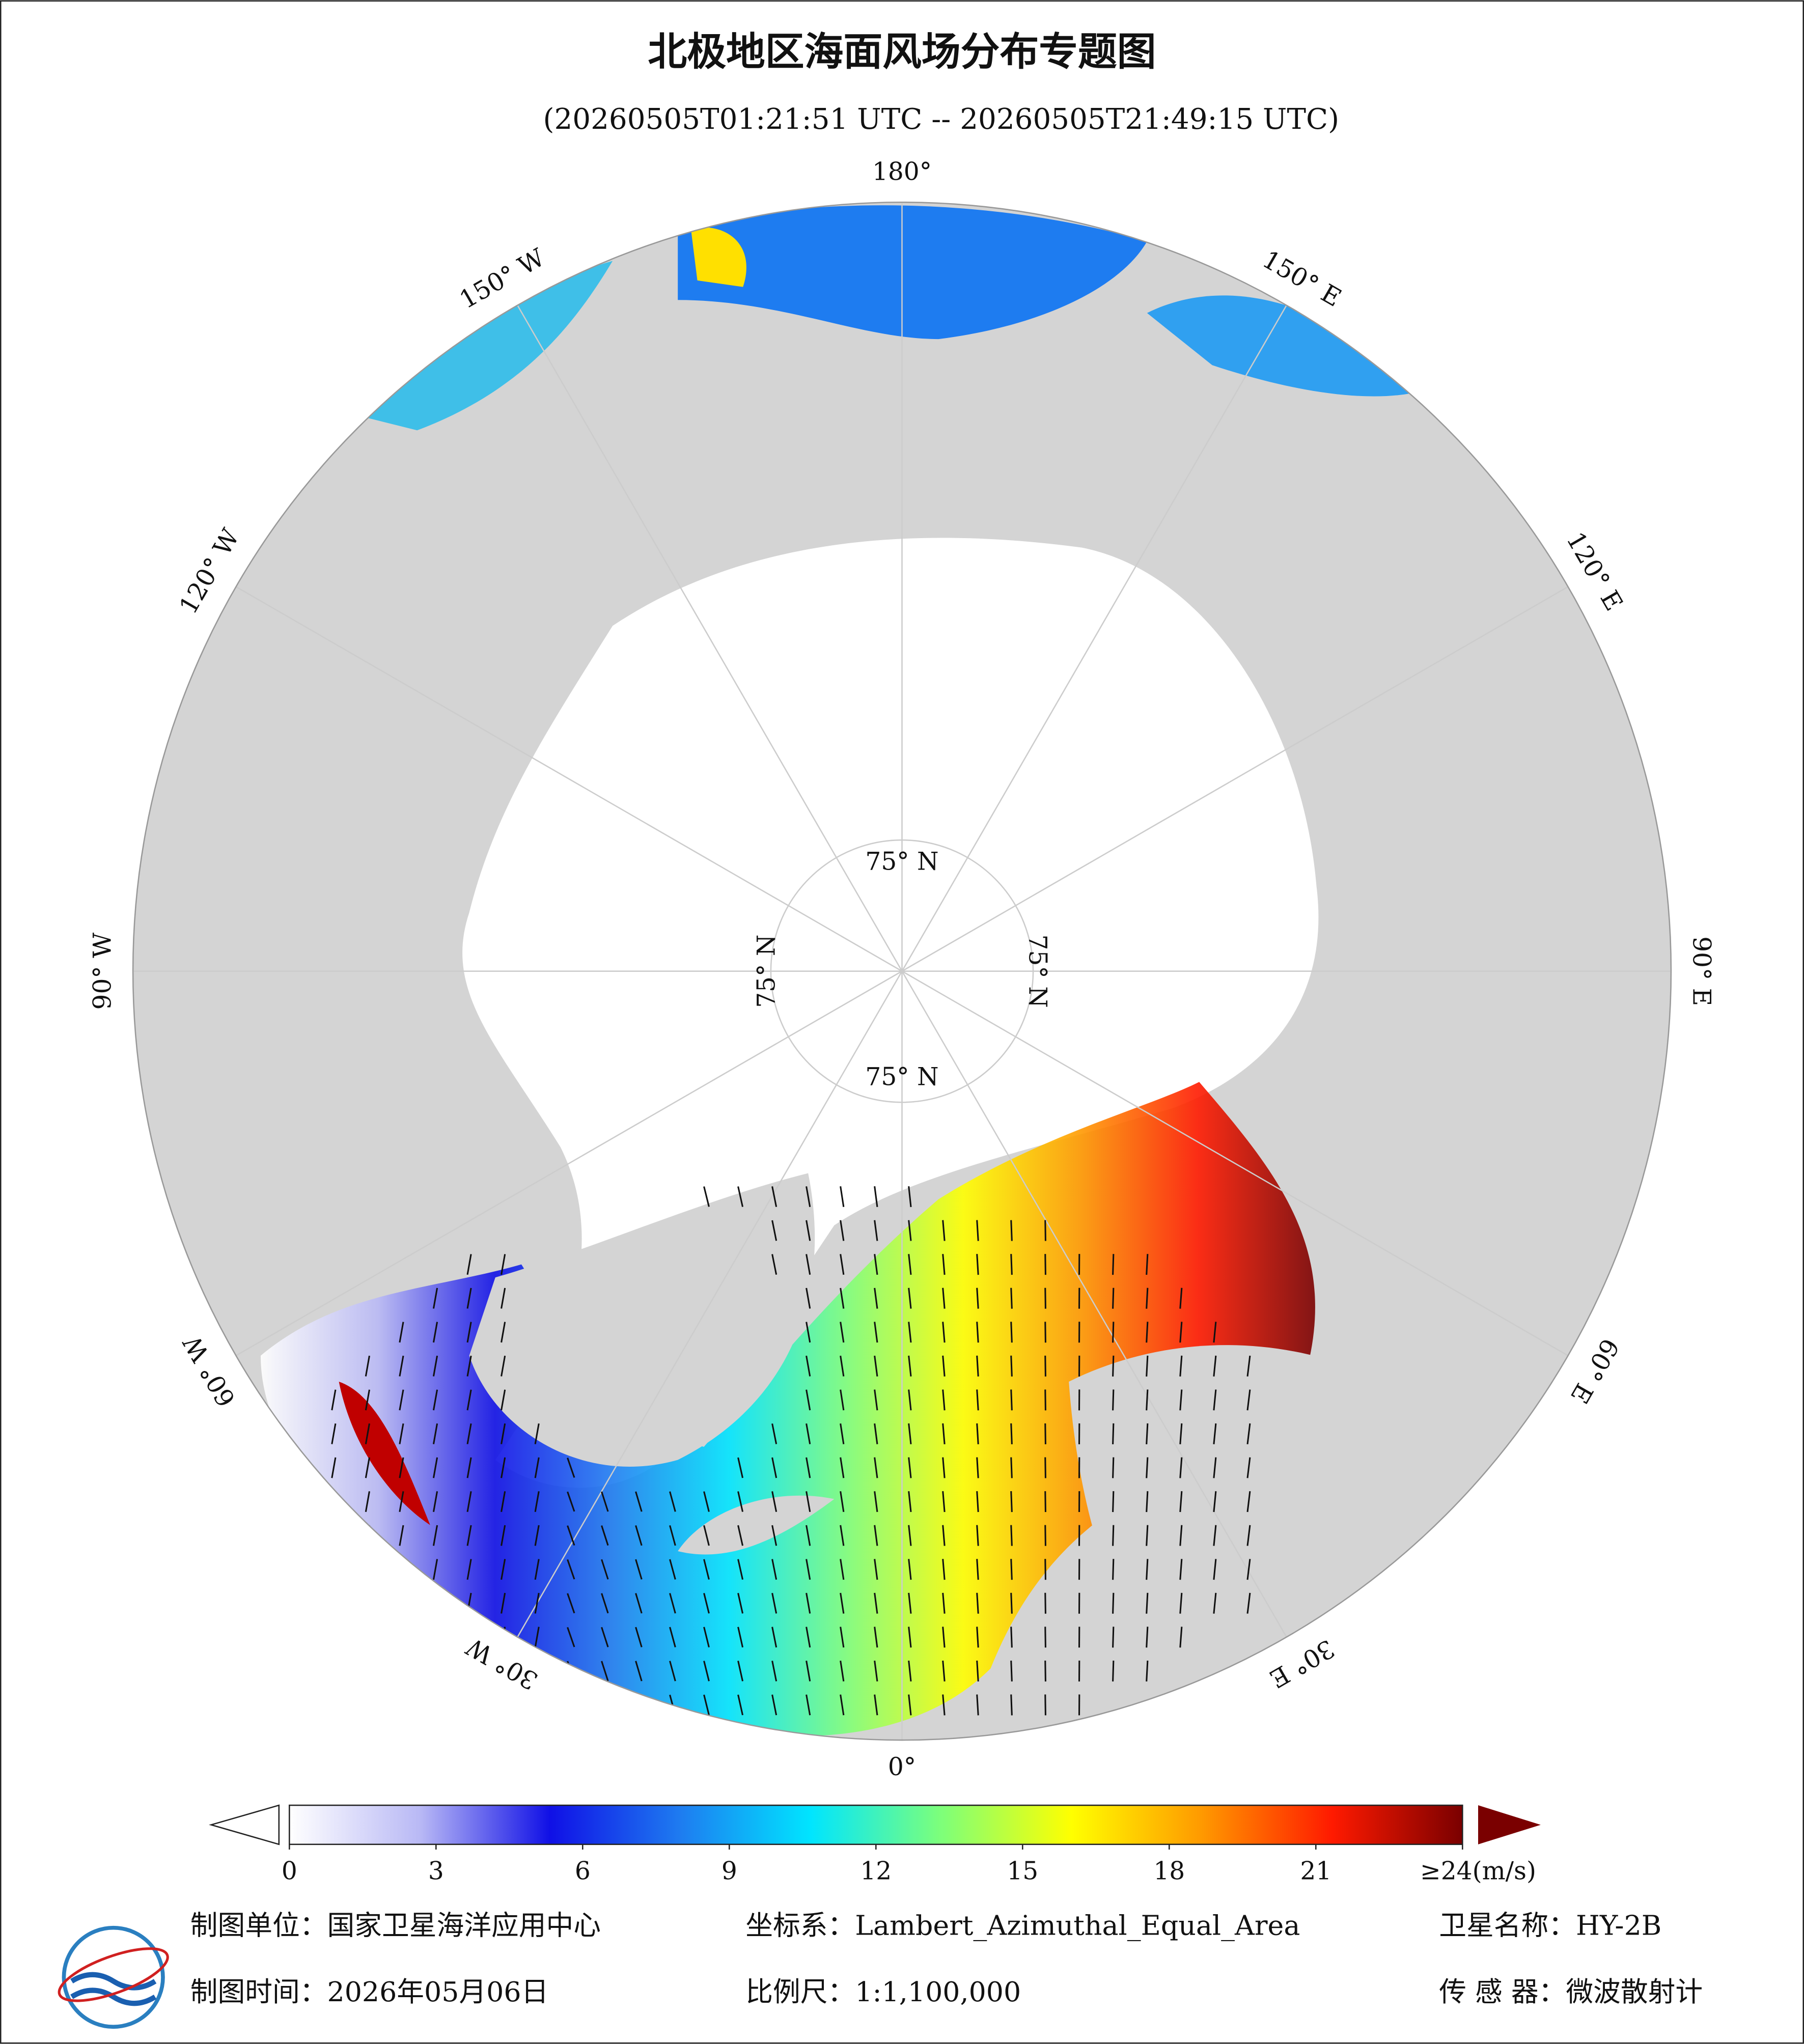  Describe the element at coordinates (1550, 1926) in the screenshot. I see `footer-satellite: 卫星名称：HY-2B` at that location.